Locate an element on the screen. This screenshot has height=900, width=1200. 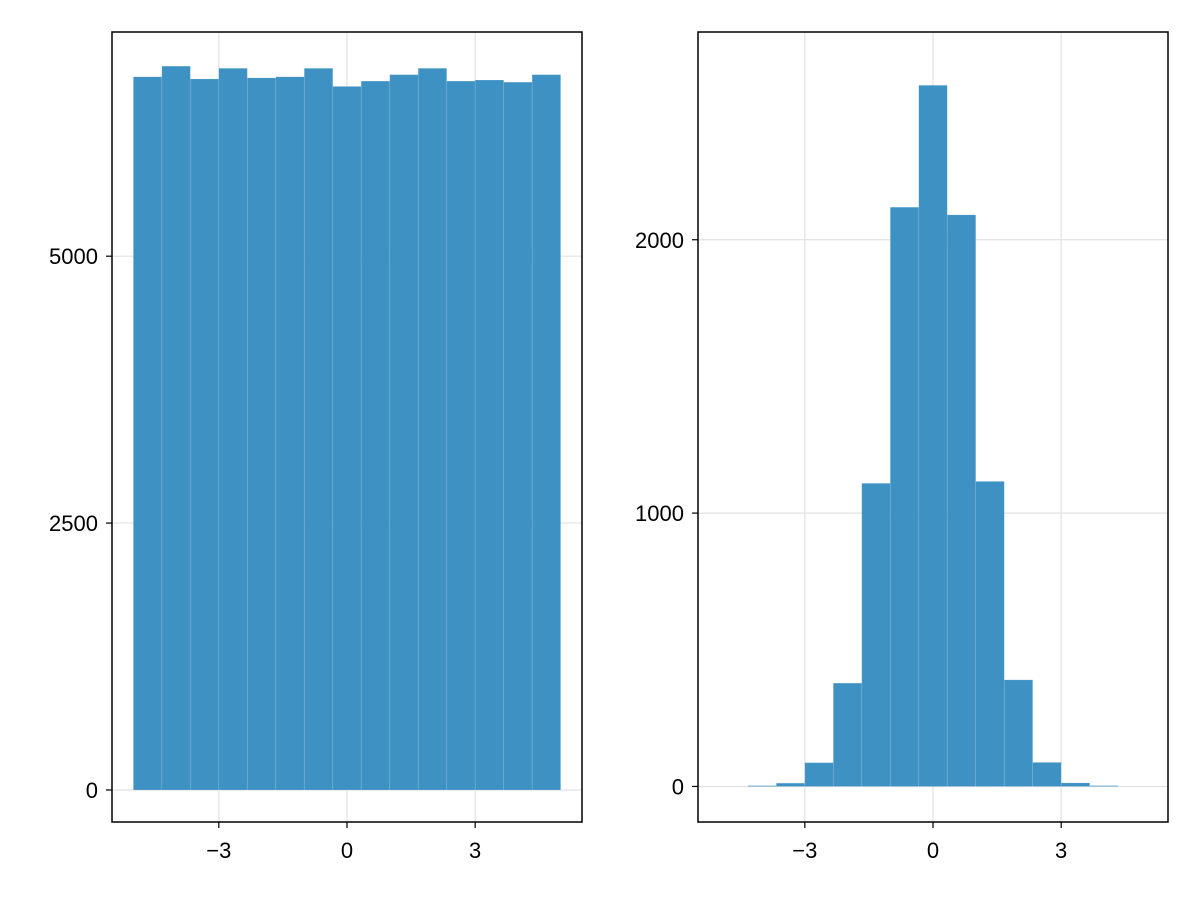
right-histogram-y-axis: 0 1000 2000 is located at coordinates (666, 513).